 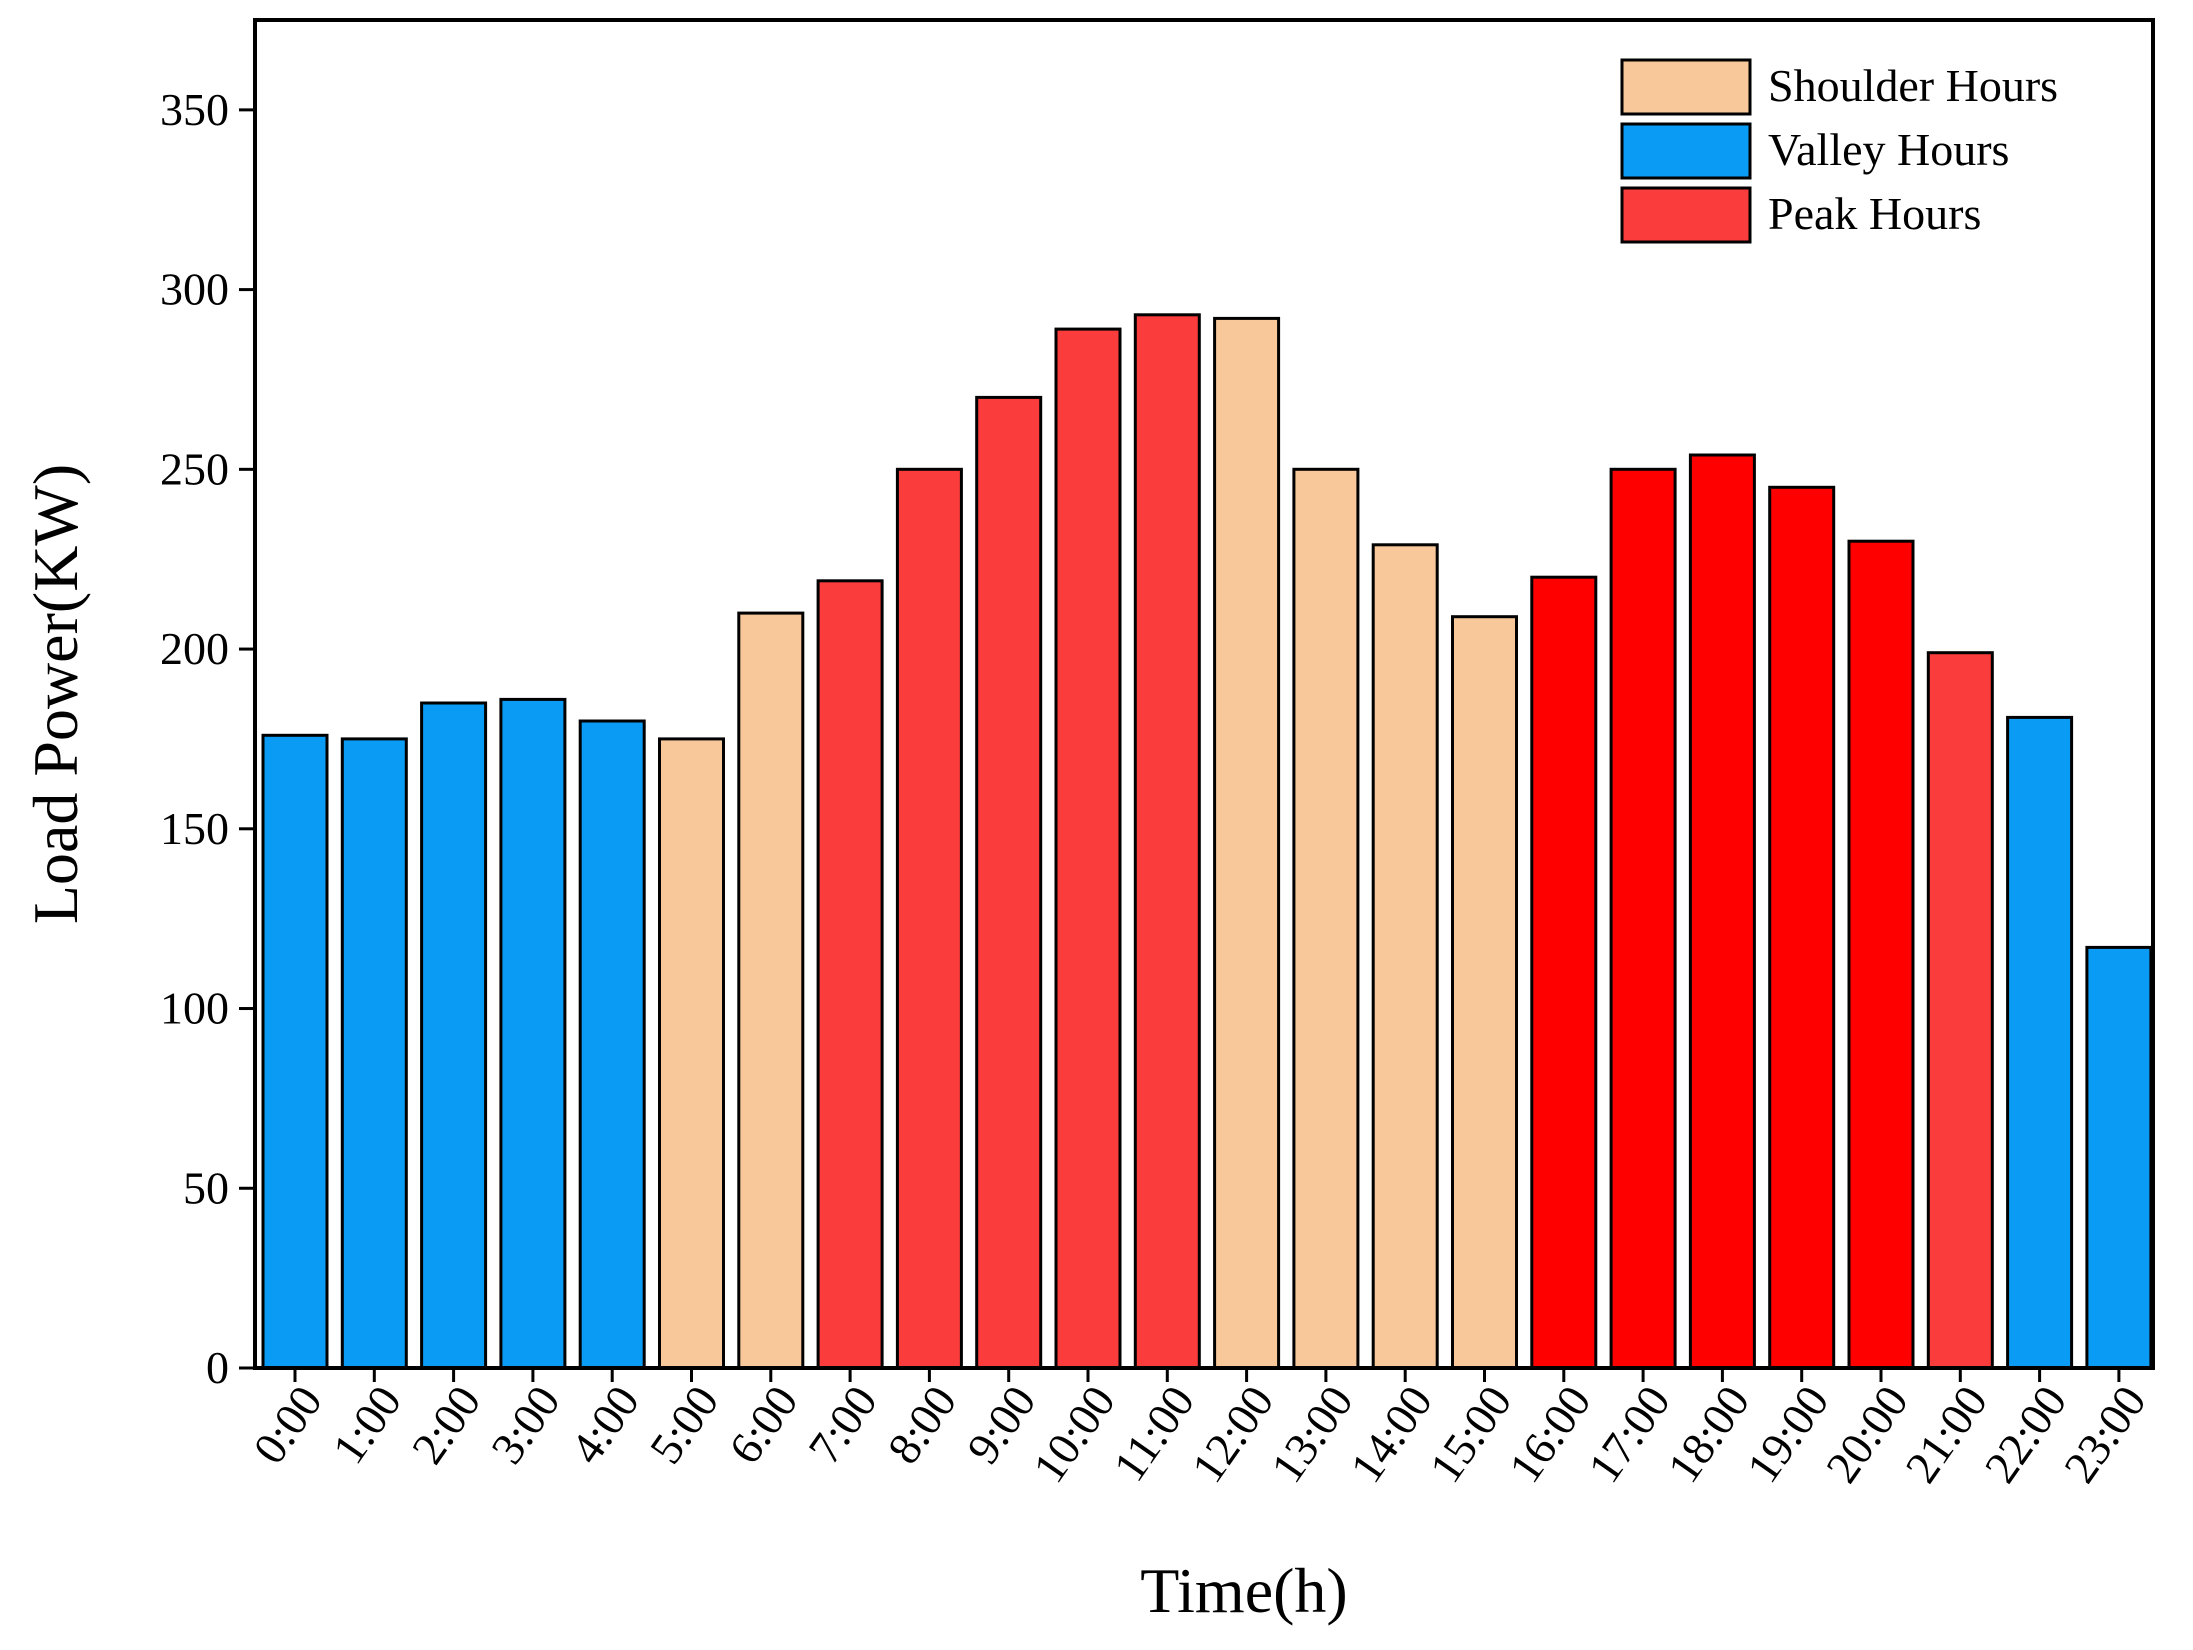 I want to click on x-tick-label-1900: 19:00, so click(x=1788, y=1434).